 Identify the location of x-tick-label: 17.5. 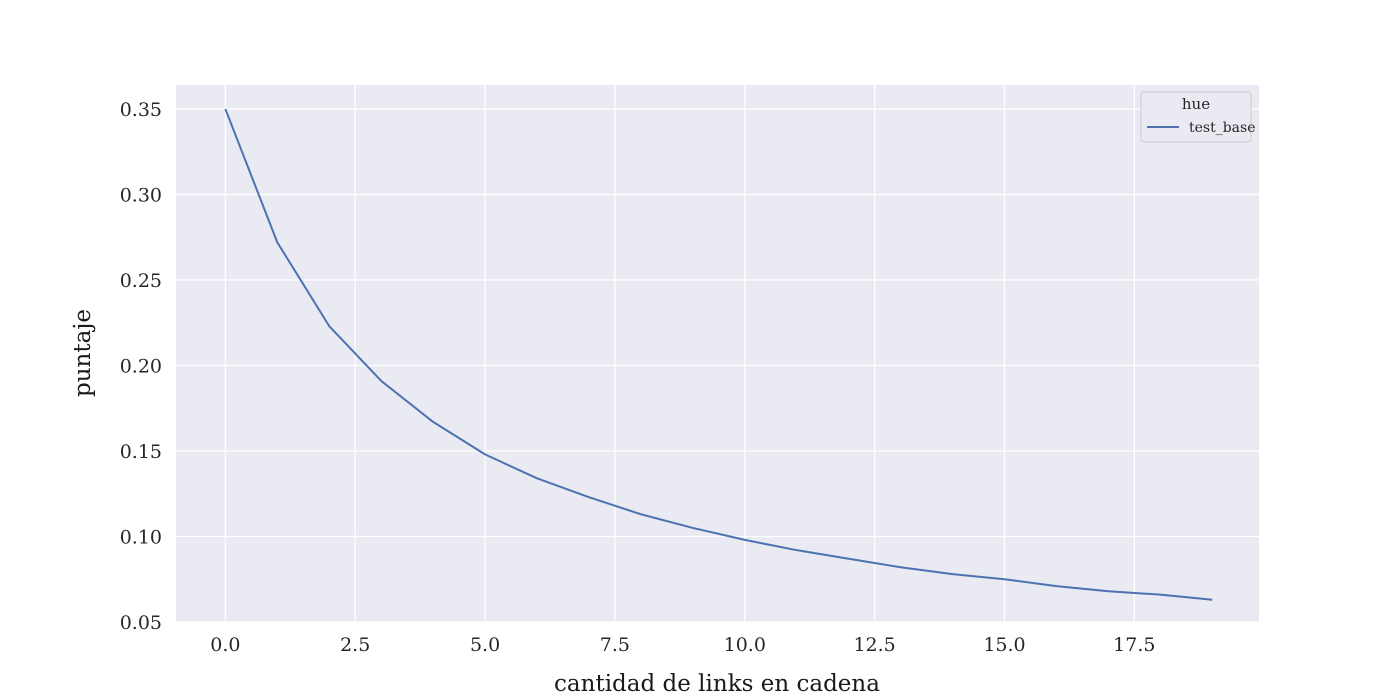
(1134, 645).